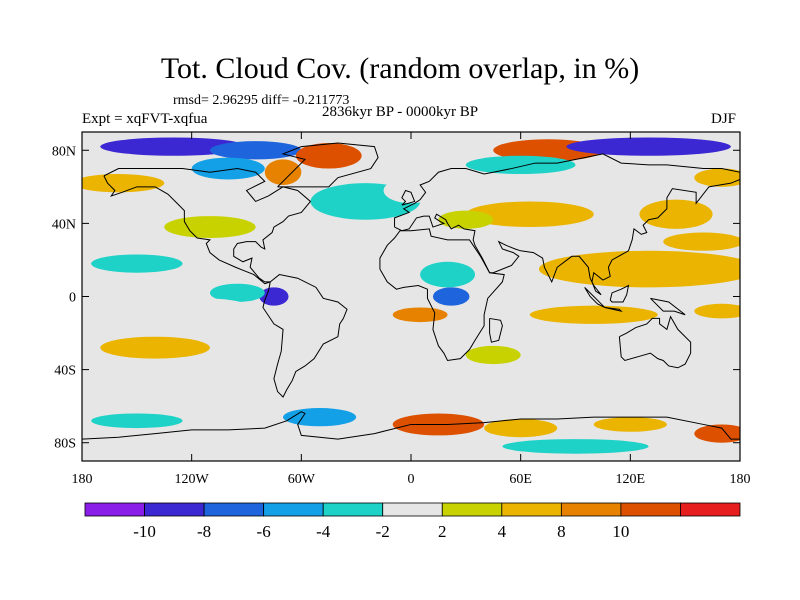 This screenshot has height=600, width=800. I want to click on x-tick-label: 120W, so click(192, 479).